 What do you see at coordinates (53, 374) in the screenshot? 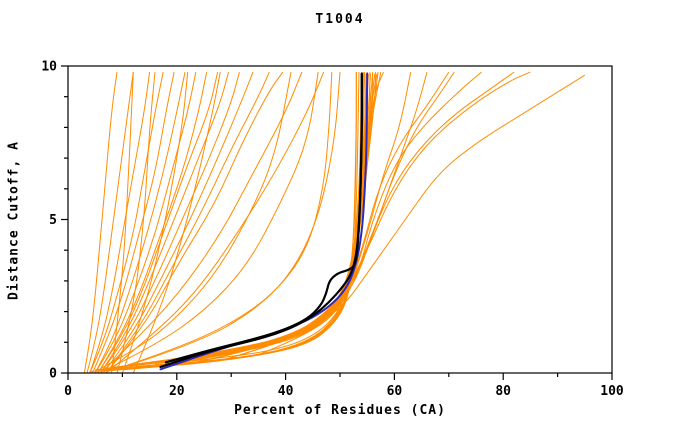
I see `y-tick-label: 0` at bounding box center [53, 374].